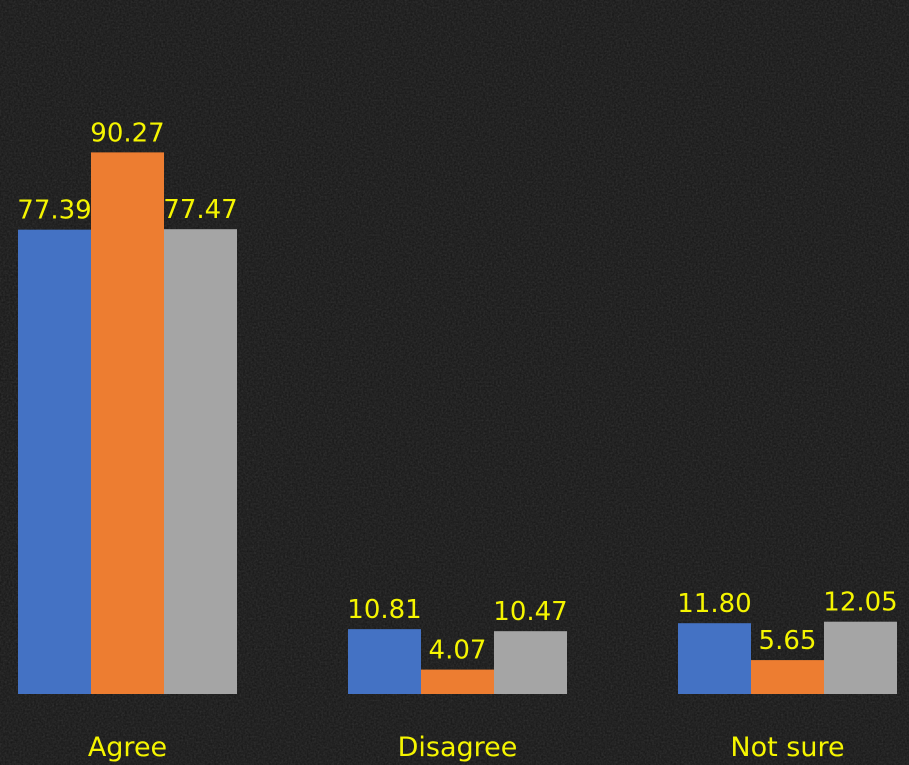  Describe the element at coordinates (458, 747) in the screenshot. I see `category-label-disagree: Disagree` at that location.